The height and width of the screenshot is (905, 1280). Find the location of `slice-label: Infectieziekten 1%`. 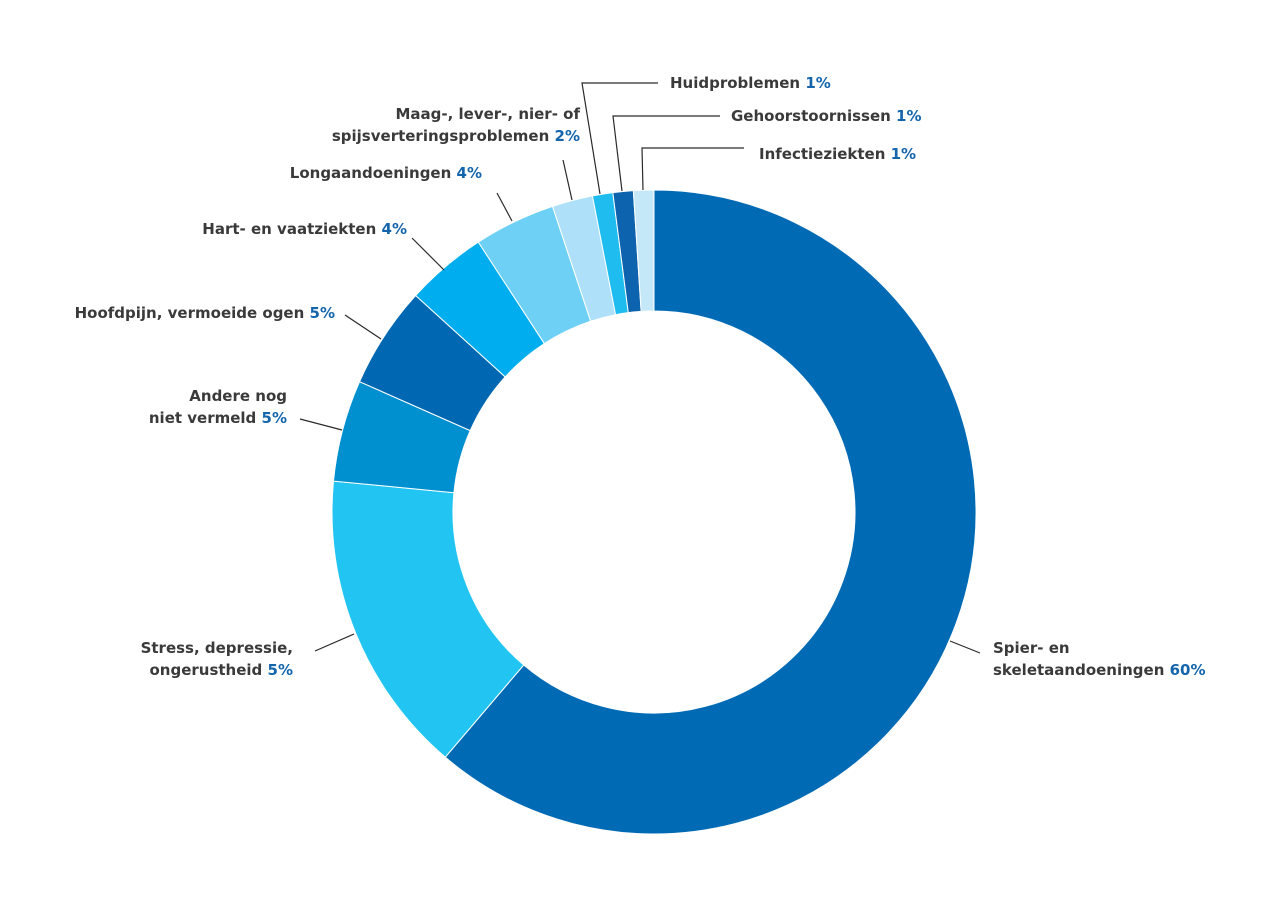

slice-label: Infectieziekten 1% is located at coordinates (837, 154).